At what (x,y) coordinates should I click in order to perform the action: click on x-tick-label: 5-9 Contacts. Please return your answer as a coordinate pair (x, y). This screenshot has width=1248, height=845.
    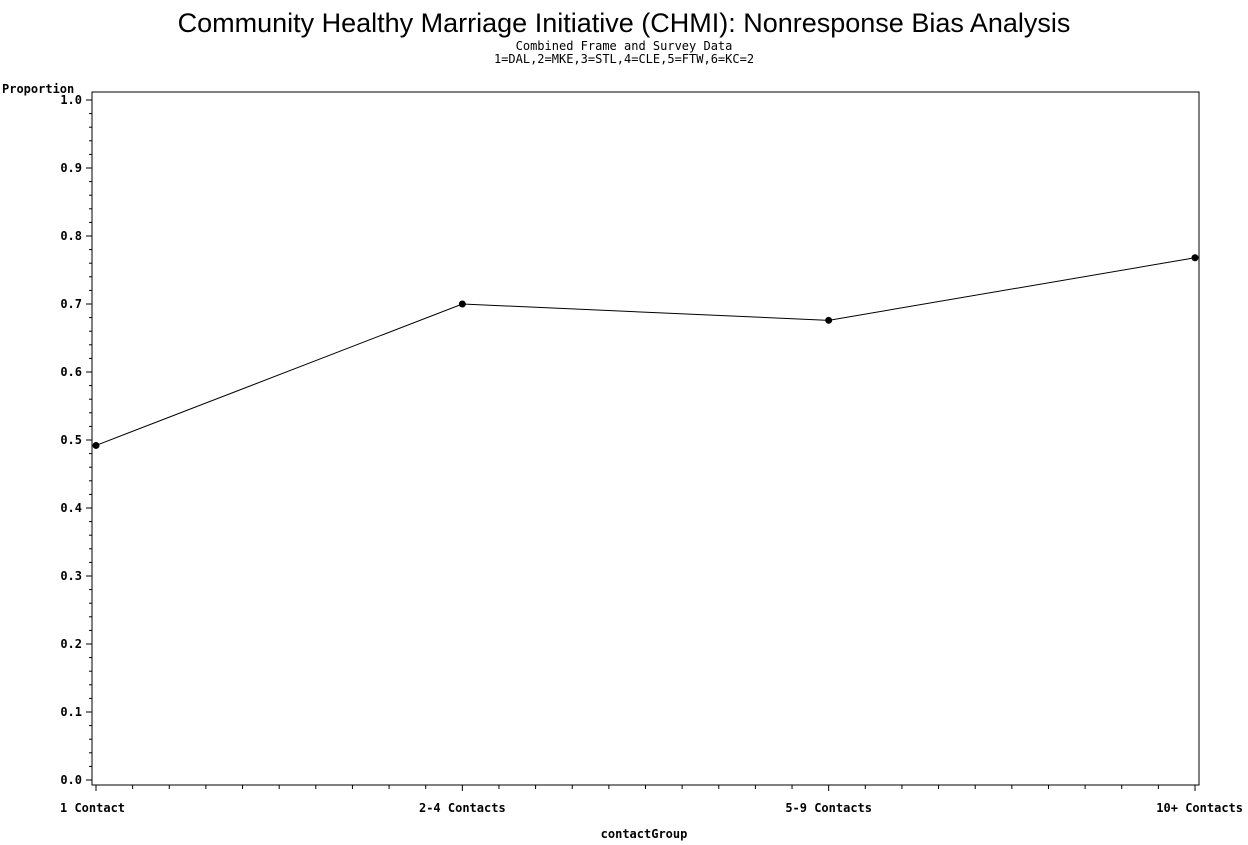
    Looking at the image, I should click on (828, 808).